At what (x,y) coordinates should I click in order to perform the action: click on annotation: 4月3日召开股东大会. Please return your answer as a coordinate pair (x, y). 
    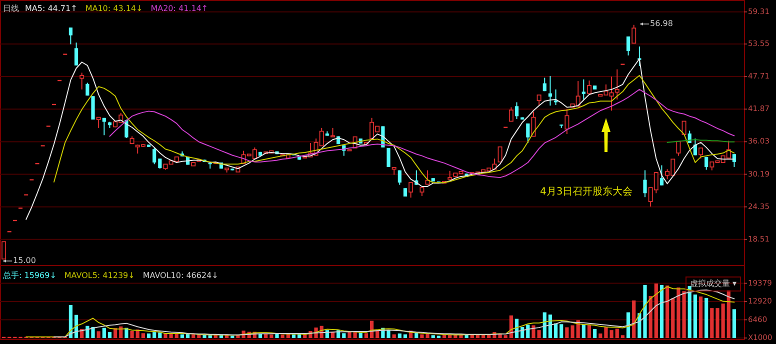
    Looking at the image, I should click on (586, 192).